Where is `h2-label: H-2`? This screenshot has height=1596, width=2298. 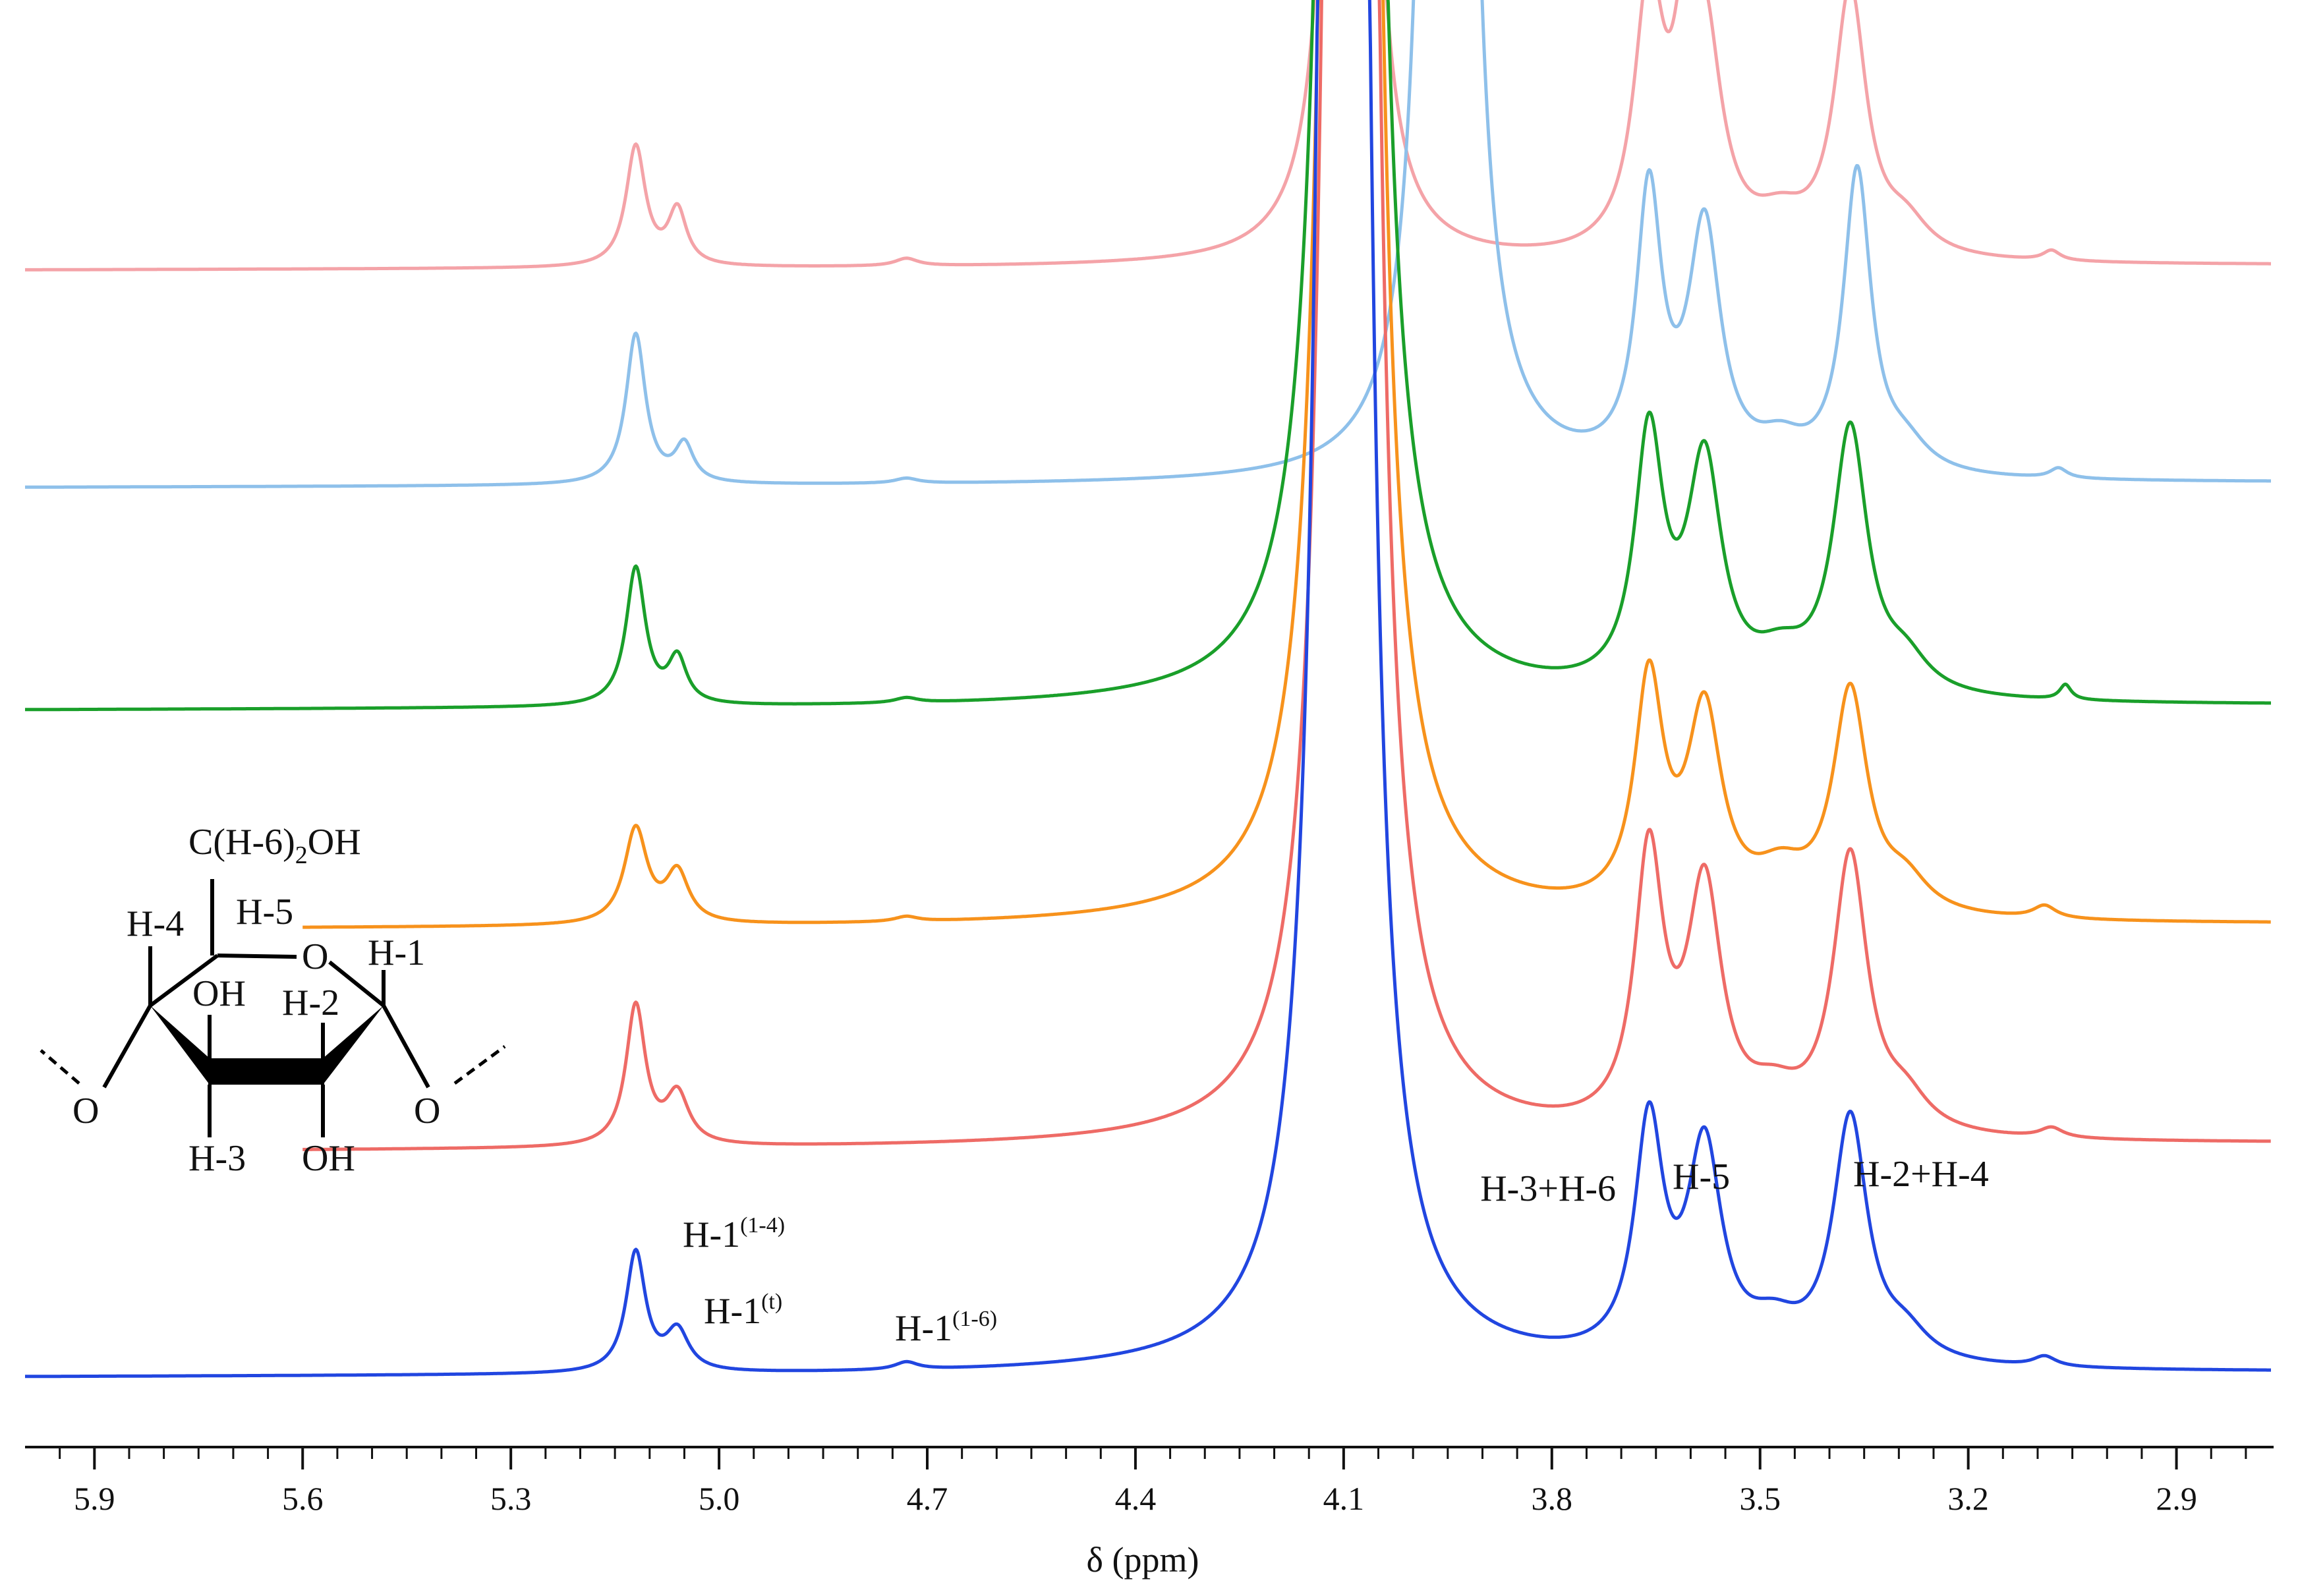
h2-label: H-2 is located at coordinates (310, 1003).